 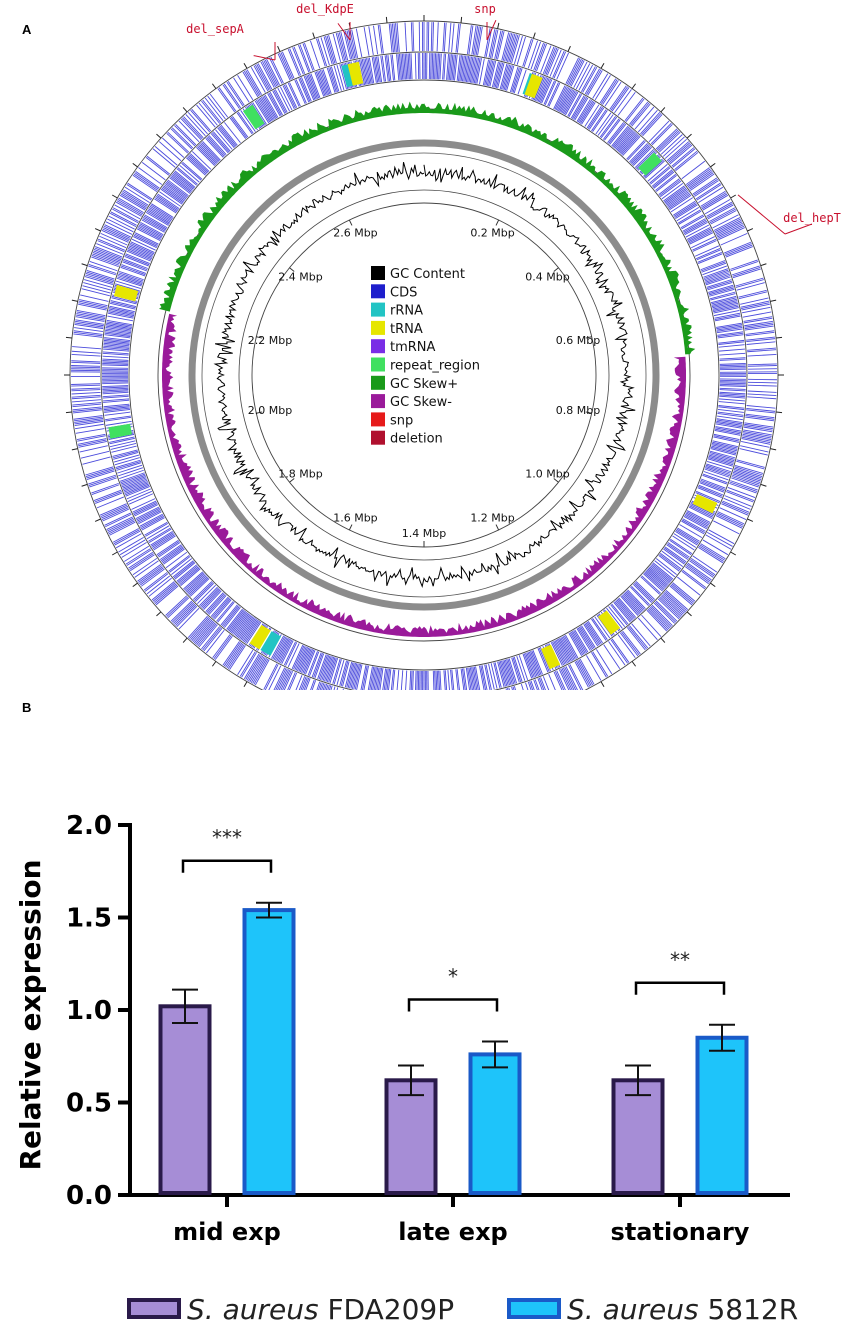 I want to click on legend-label: tmRNA, so click(x=413, y=347).